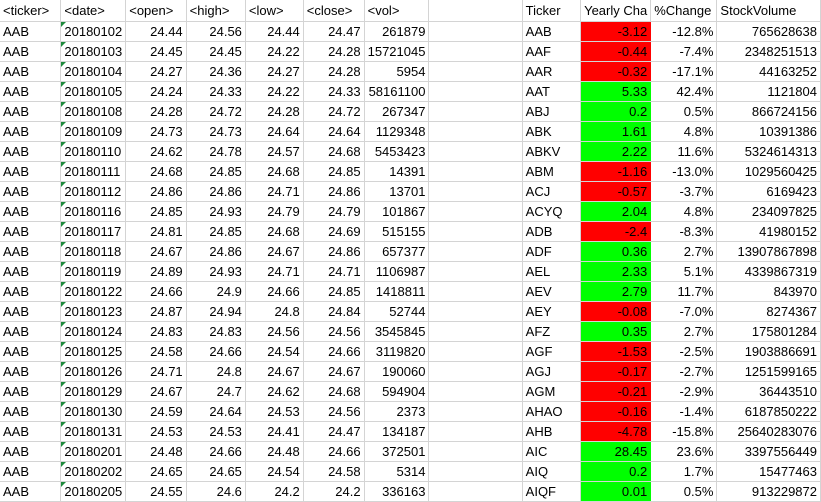 Image resolution: width=821 pixels, height=502 pixels. I want to click on cell-vol: 1418811, so click(397, 291).